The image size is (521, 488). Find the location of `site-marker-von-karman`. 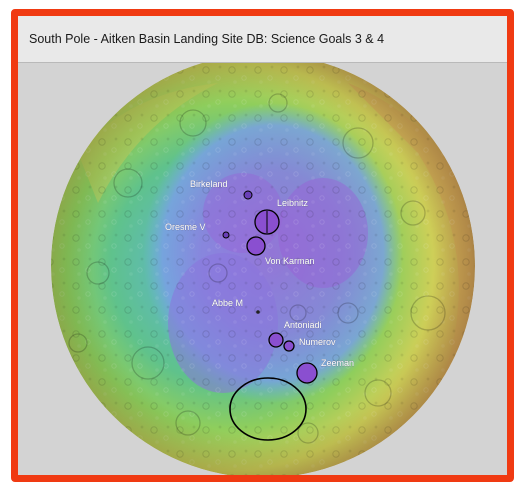

site-marker-von-karman is located at coordinates (256, 246).